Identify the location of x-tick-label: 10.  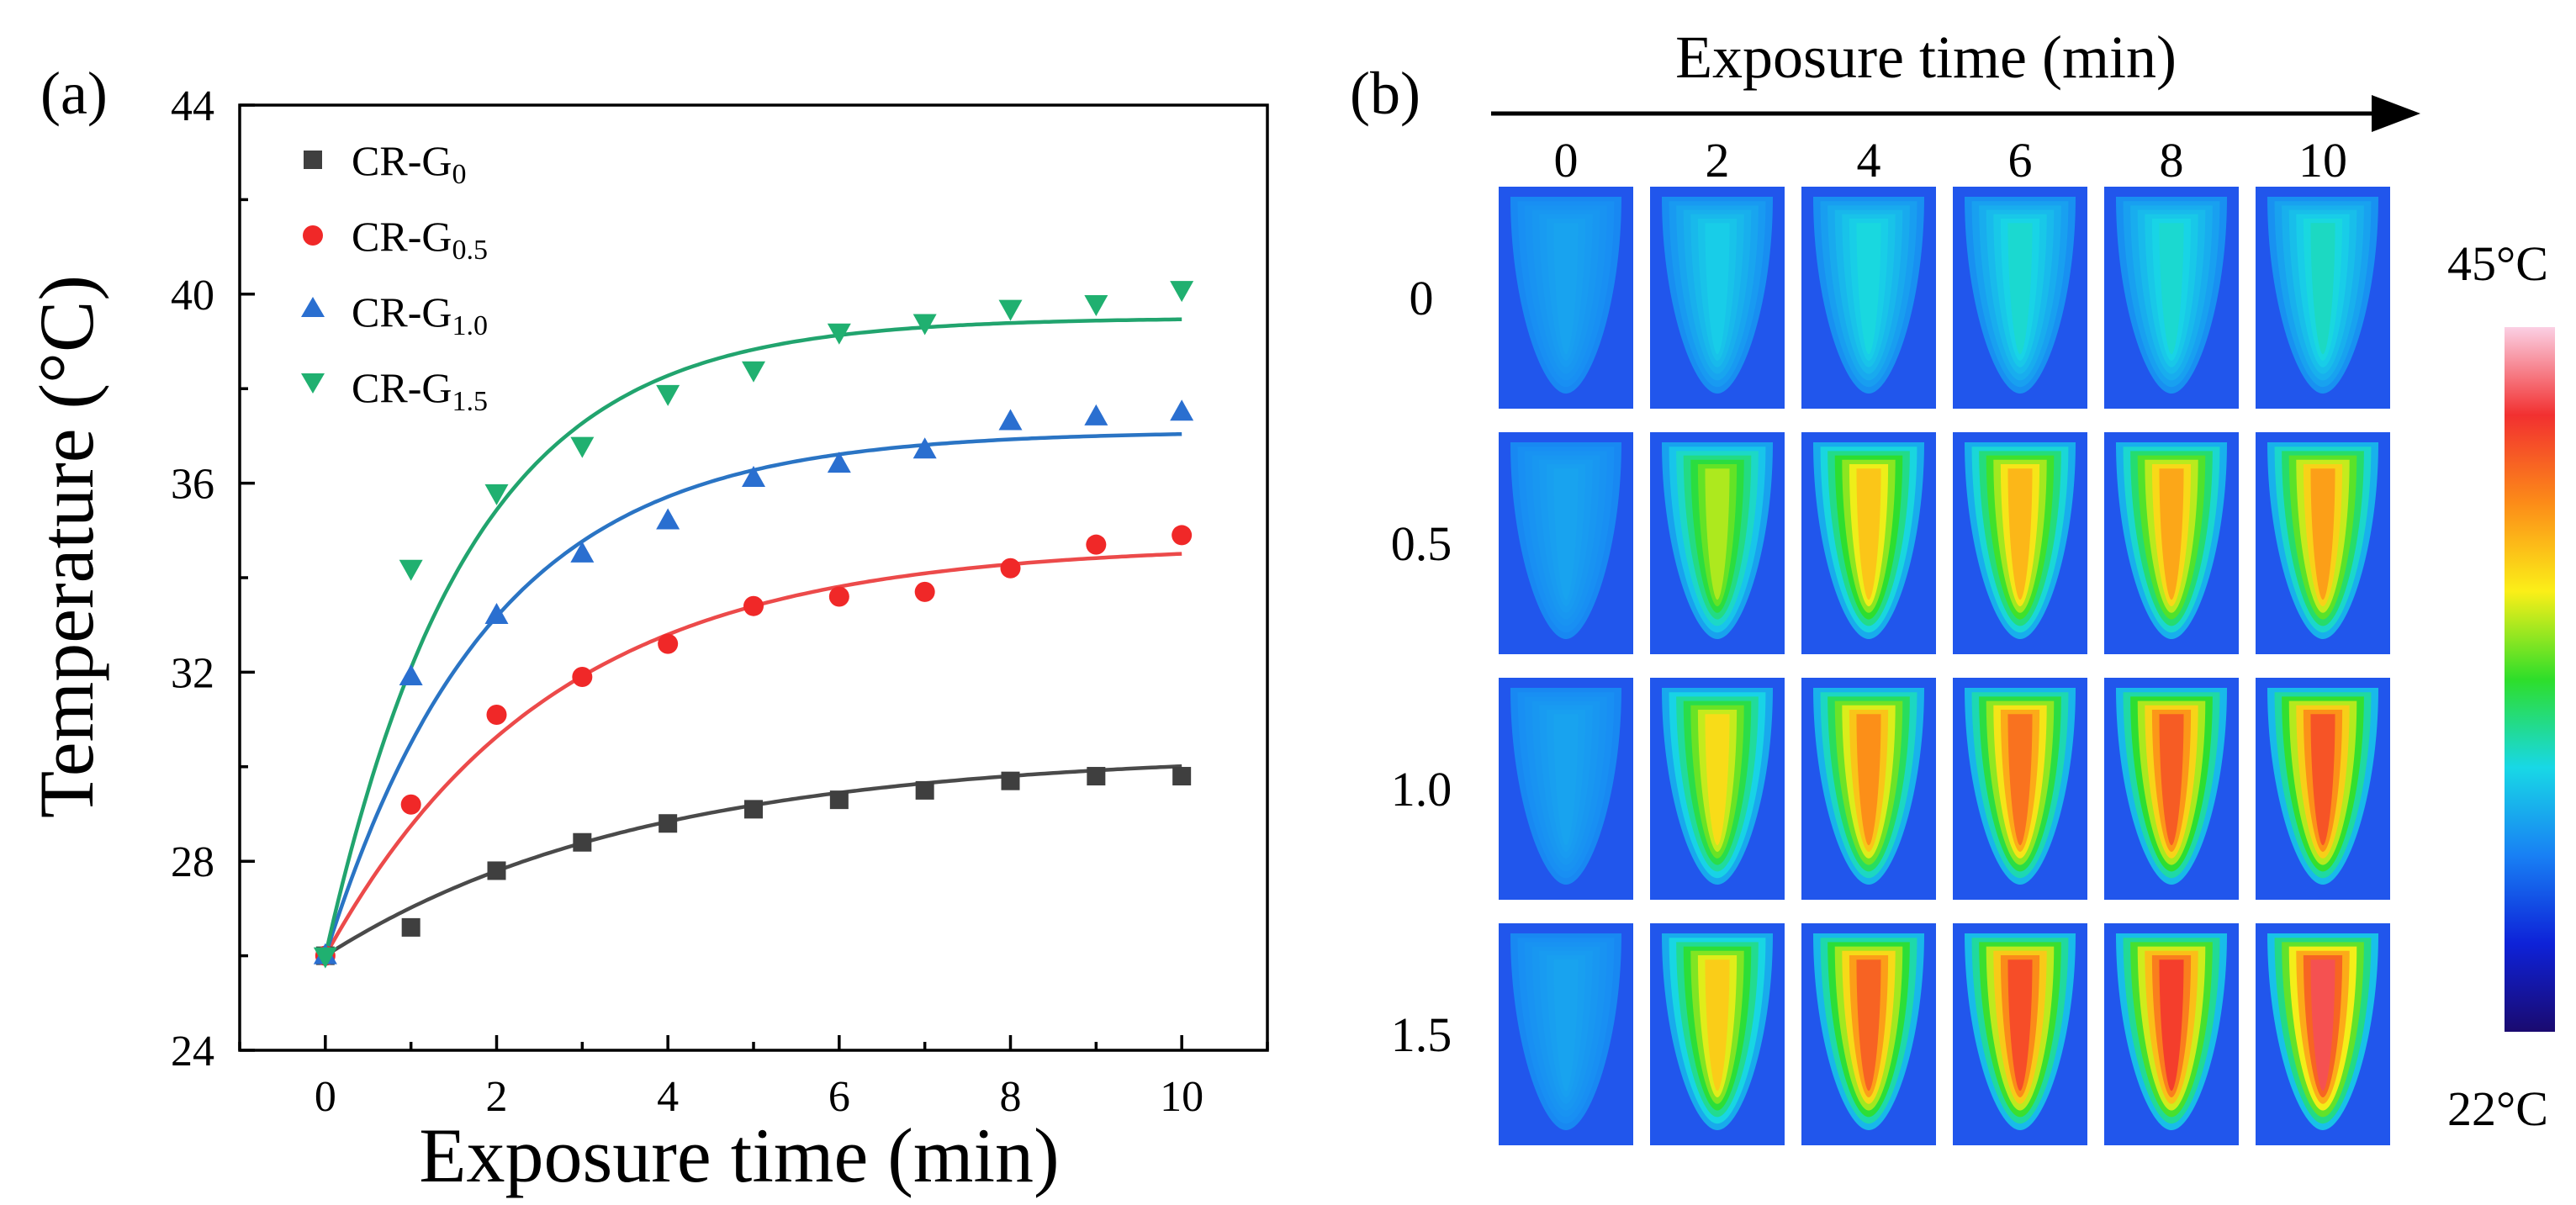
(1181, 1097).